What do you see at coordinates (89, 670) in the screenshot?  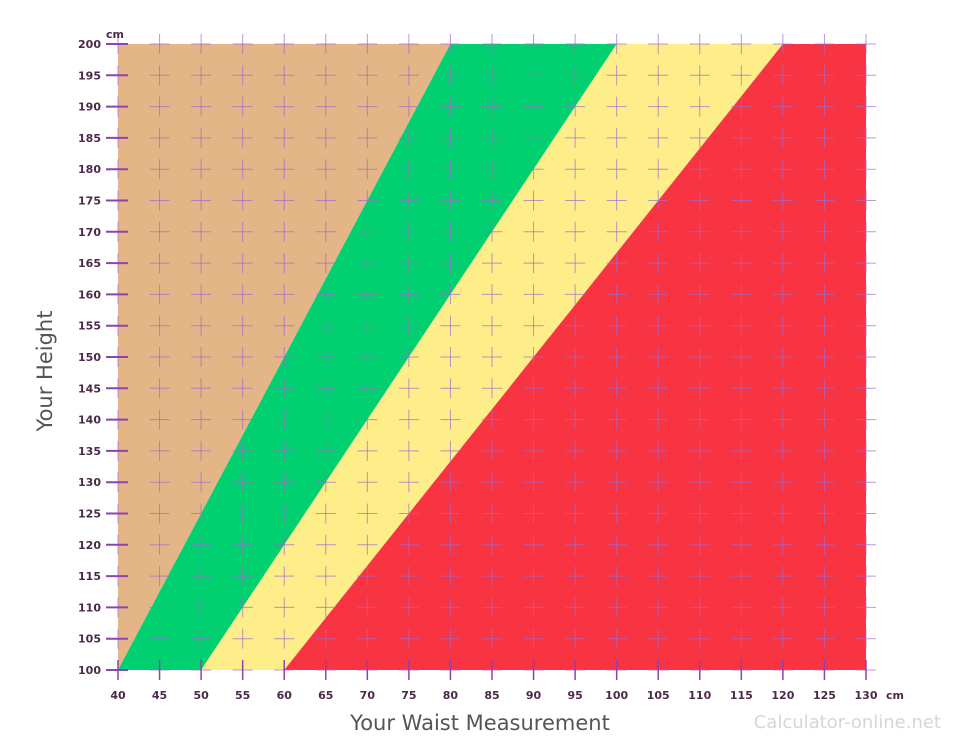 I see `y-tick-label: 100` at bounding box center [89, 670].